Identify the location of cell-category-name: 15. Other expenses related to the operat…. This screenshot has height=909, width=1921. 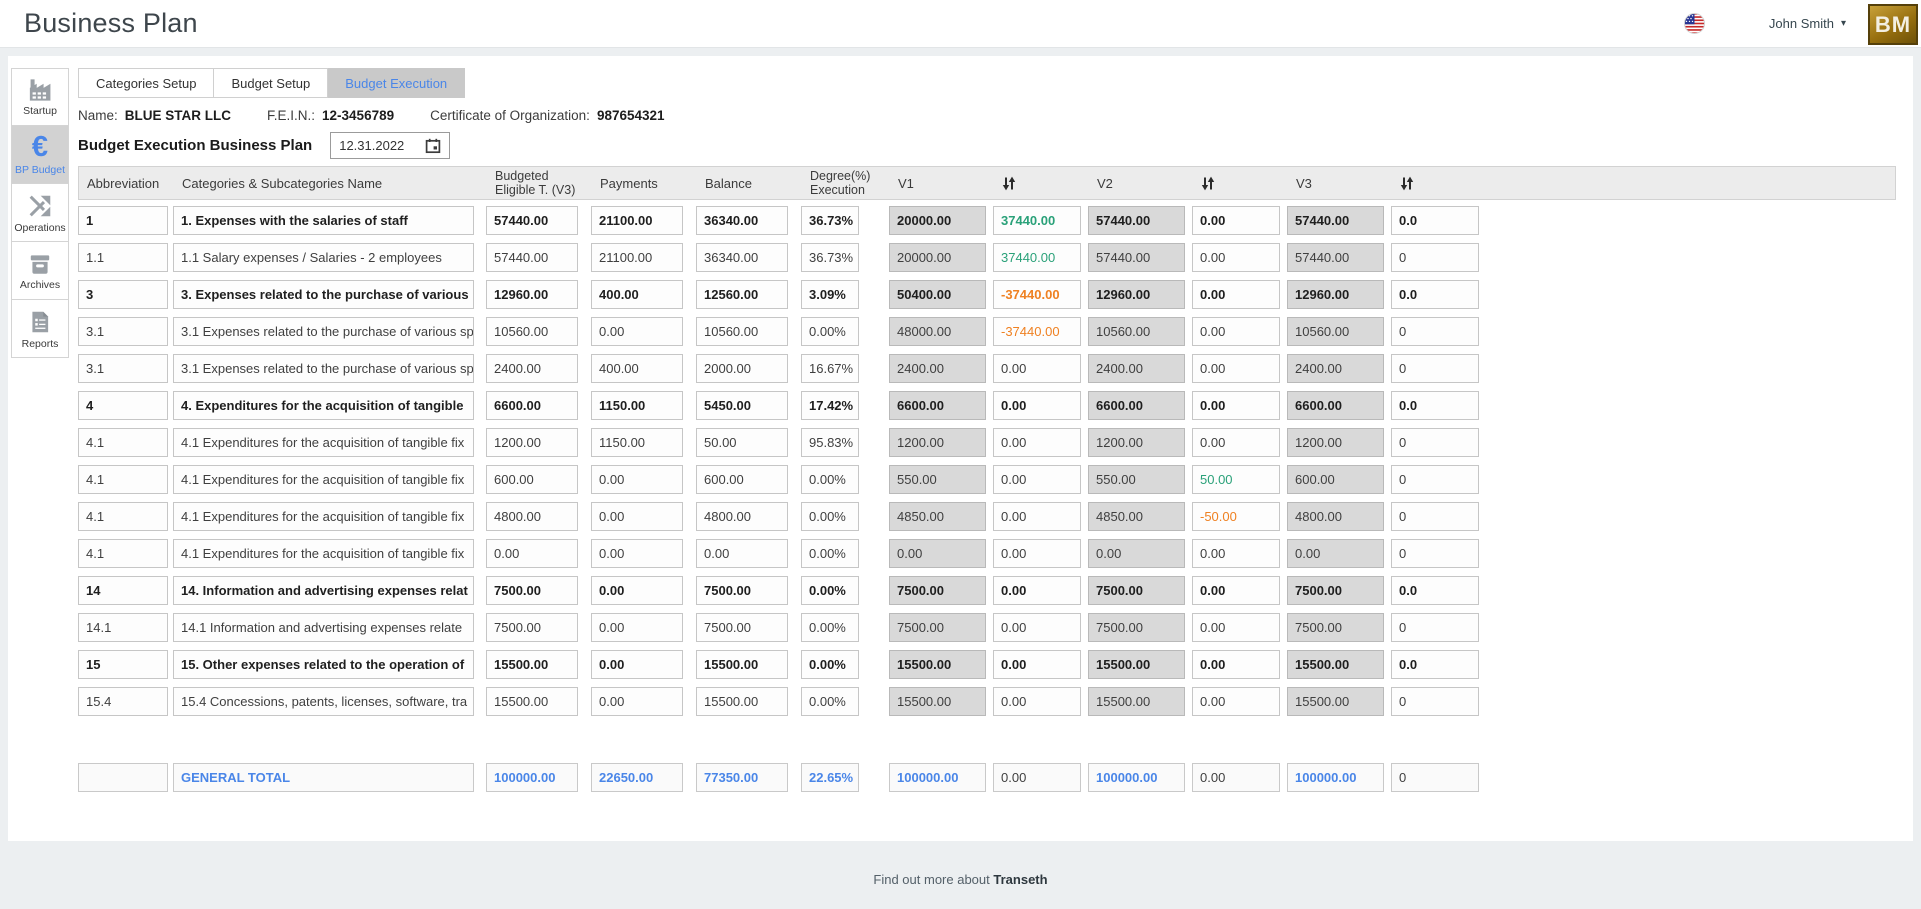
(323, 664).